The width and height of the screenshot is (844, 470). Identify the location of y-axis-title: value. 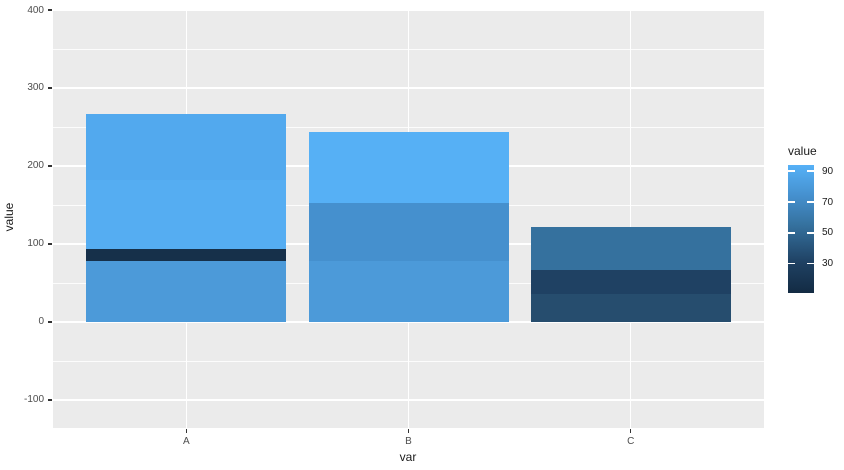
(9, 217).